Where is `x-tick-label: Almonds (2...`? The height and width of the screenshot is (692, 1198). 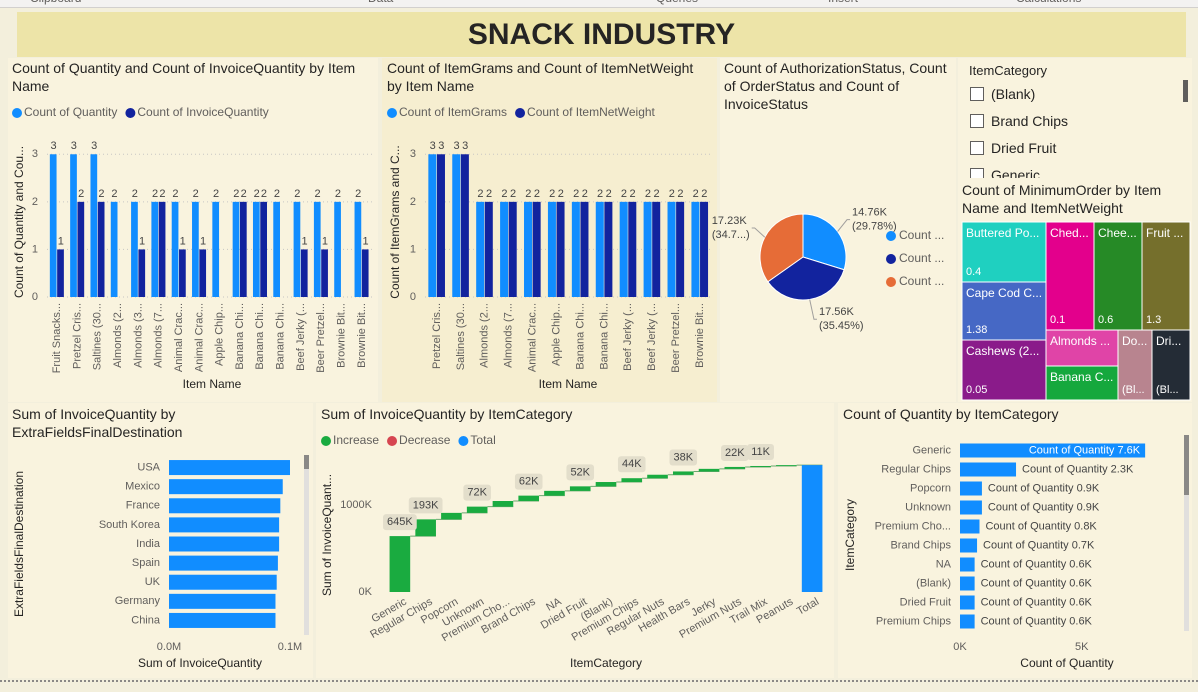 x-tick-label: Almonds (2... is located at coordinates (485, 335).